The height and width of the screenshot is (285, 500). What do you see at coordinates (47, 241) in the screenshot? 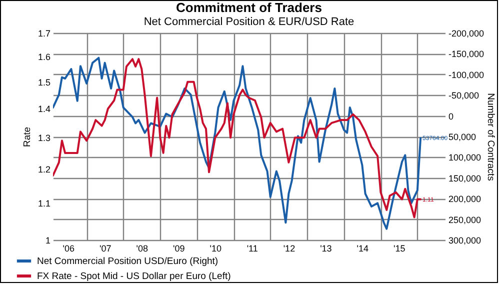
I see `y-tick-label: 1` at bounding box center [47, 241].